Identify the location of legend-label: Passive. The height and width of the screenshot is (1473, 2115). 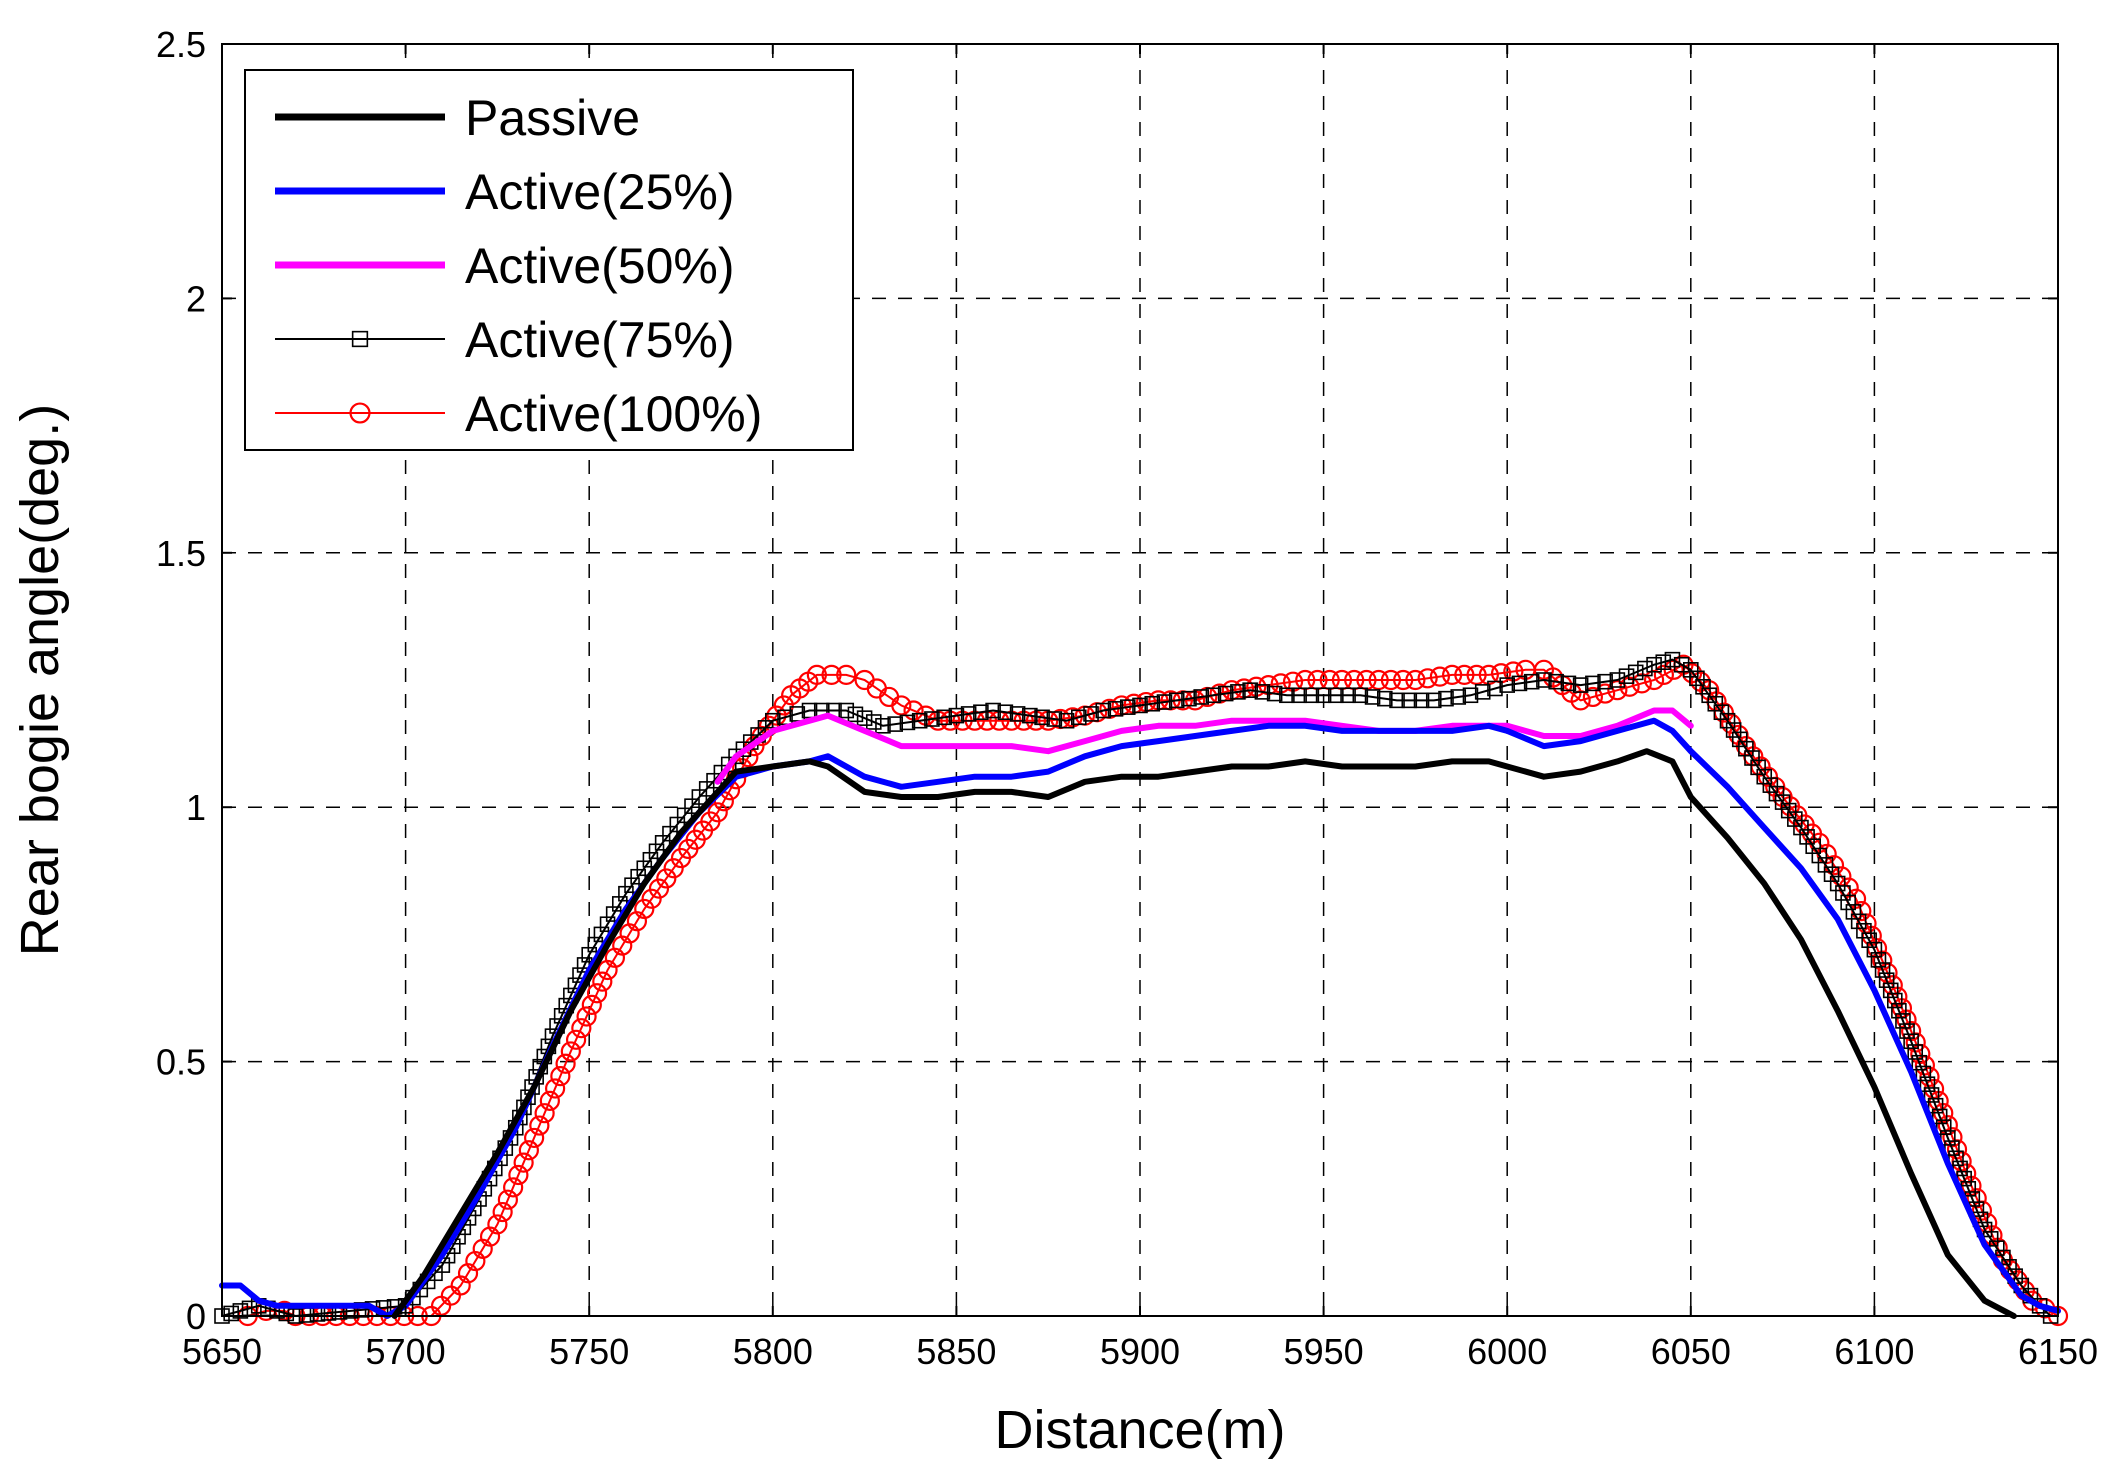
(552, 118).